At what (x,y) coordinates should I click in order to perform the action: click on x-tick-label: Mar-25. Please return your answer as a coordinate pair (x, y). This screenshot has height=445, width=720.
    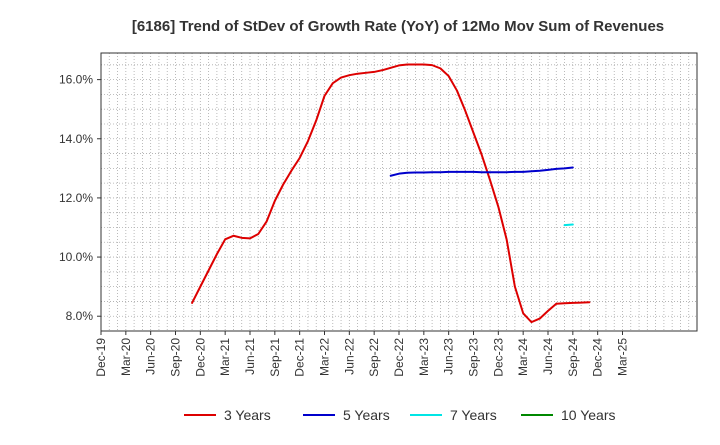
    Looking at the image, I should click on (623, 357).